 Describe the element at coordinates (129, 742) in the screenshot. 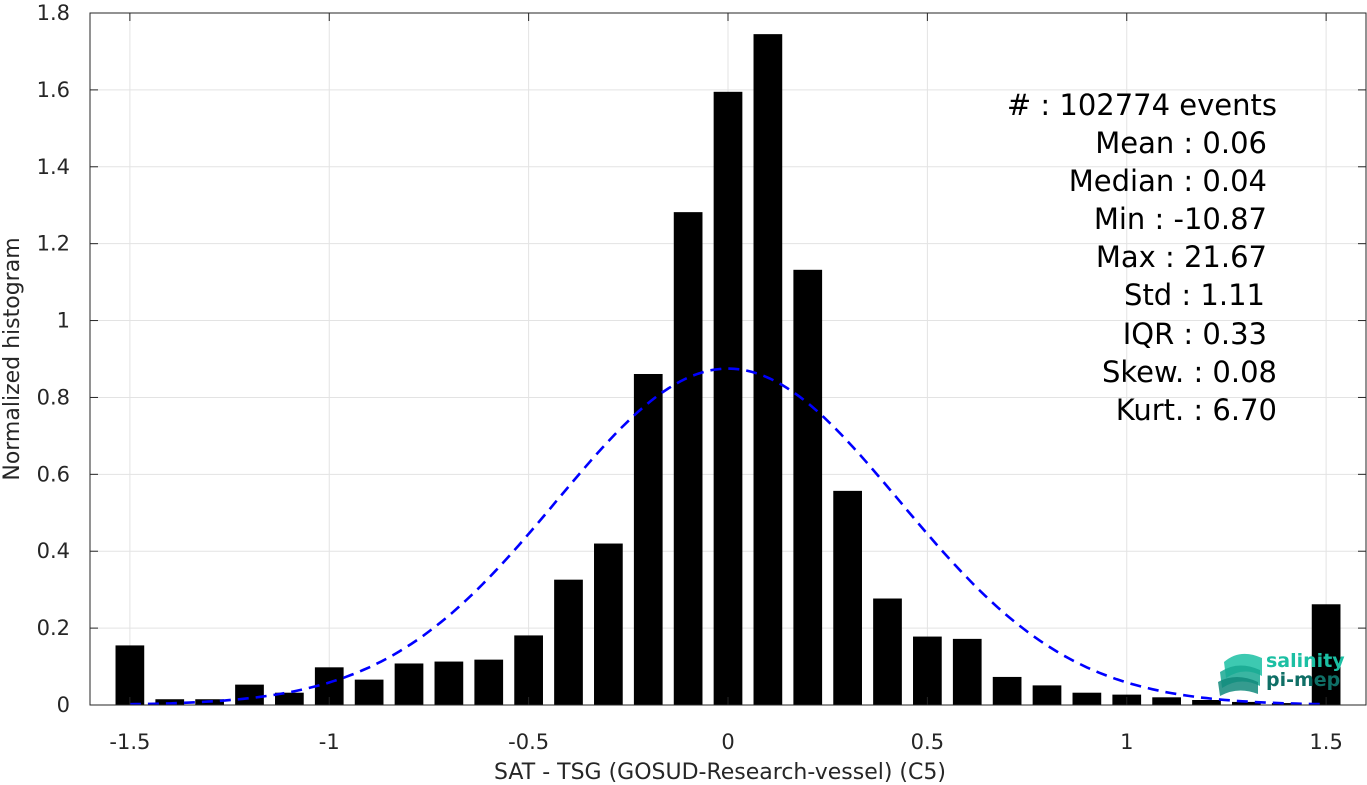

I see `x-tick-label-0: -1.5` at that location.